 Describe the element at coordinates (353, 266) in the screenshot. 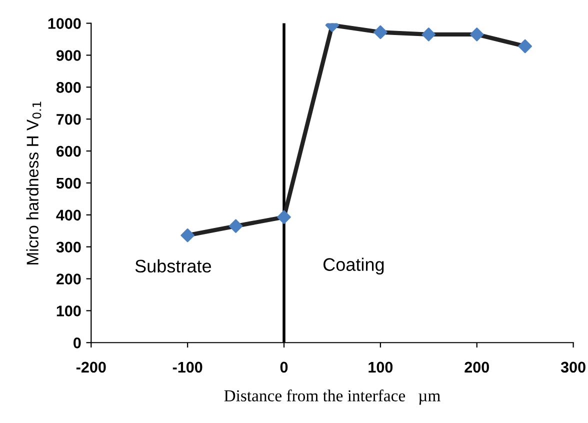

I see `annotation: Coating` at that location.